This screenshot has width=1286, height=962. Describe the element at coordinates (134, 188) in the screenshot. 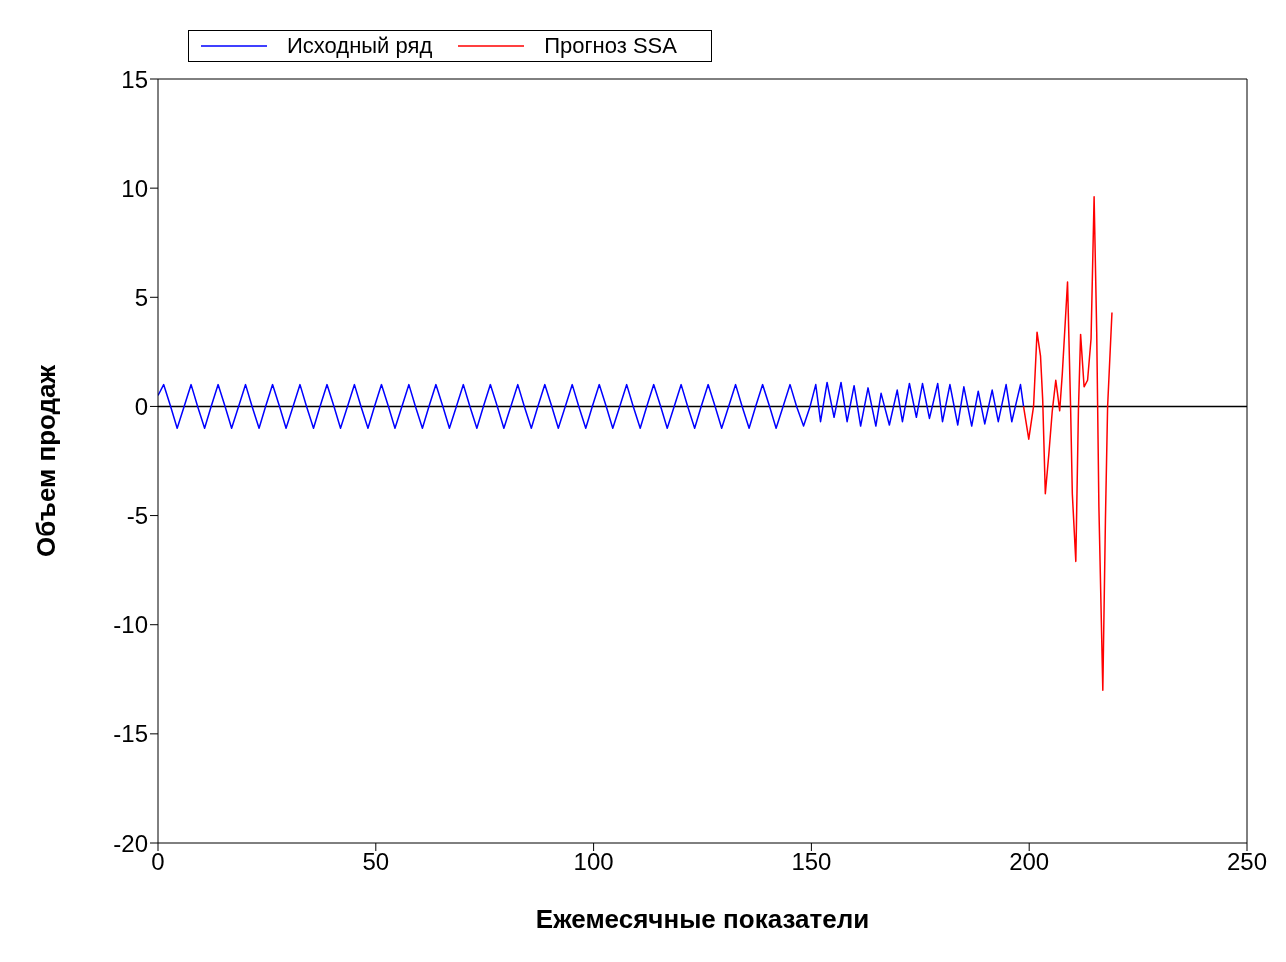

I see `y-tick-label: 10` at that location.